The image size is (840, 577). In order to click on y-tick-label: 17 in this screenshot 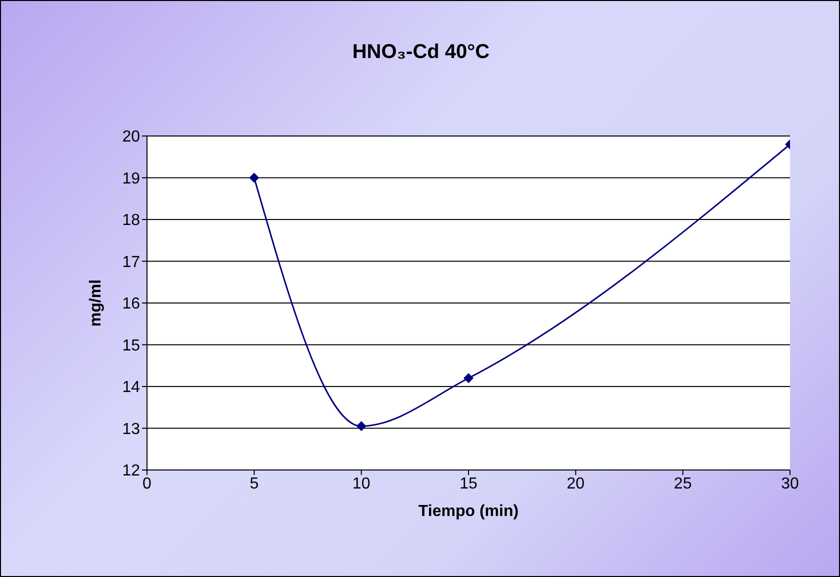, I will do `click(131, 262)`.